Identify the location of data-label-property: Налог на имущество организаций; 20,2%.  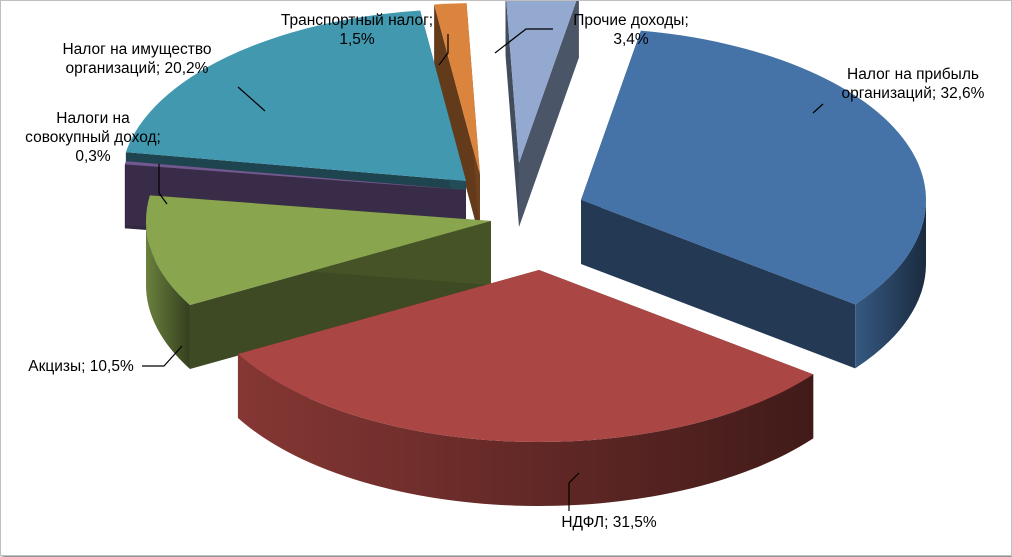
(136, 59).